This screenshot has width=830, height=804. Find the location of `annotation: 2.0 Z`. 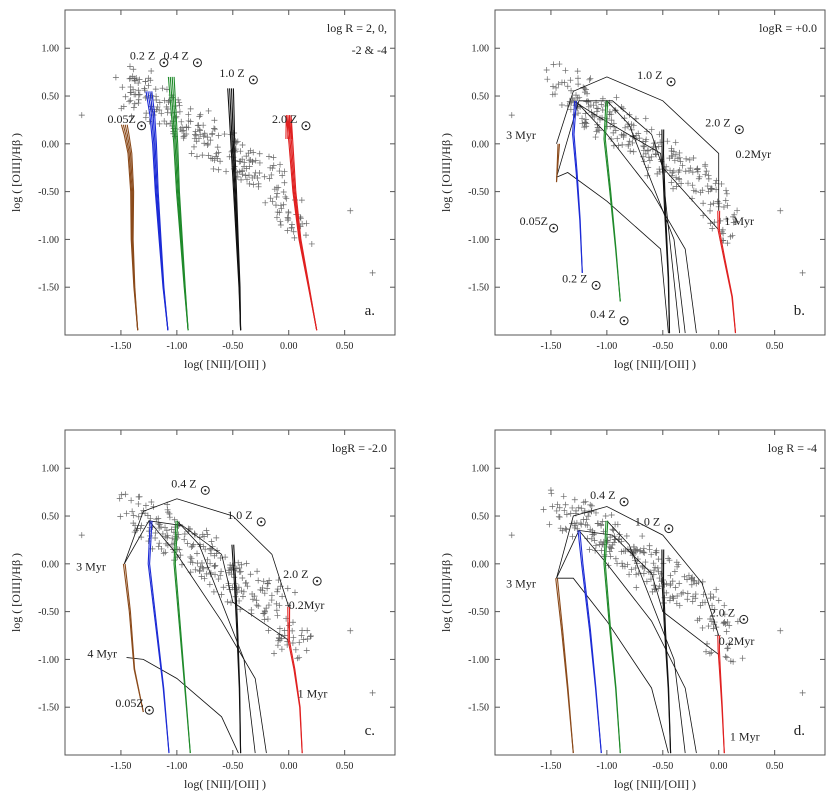

annotation: 2.0 Z is located at coordinates (722, 612).